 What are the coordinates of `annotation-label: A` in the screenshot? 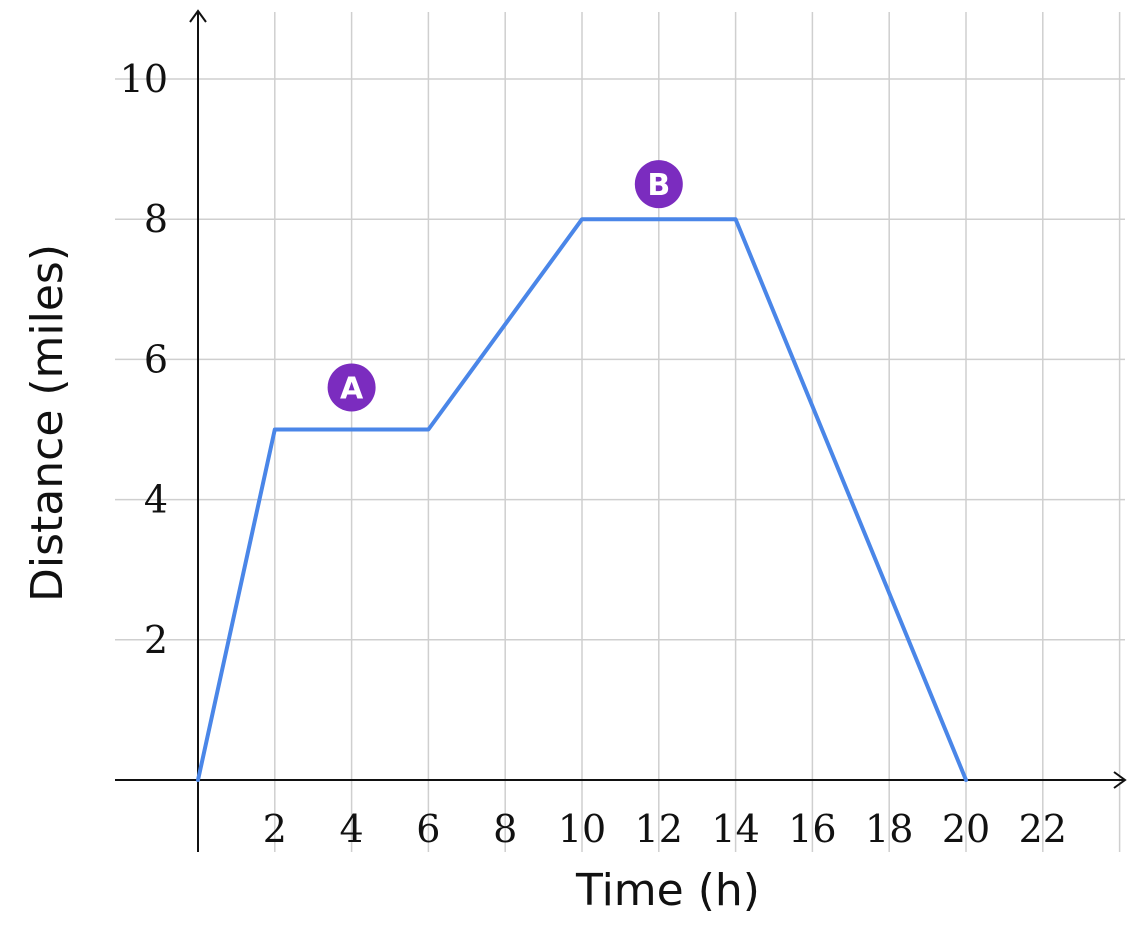 It's located at (352, 388).